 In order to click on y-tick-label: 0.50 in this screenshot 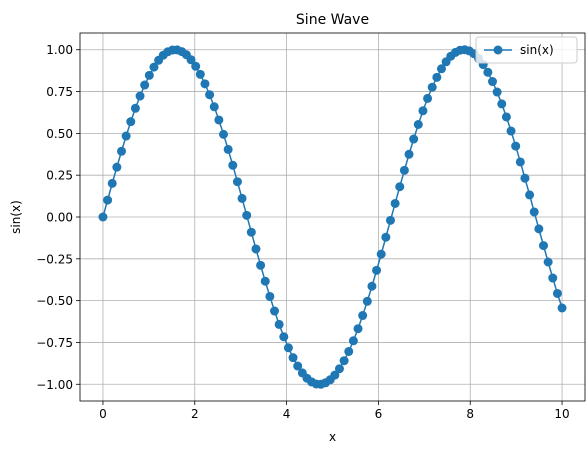, I will do `click(59, 134)`.